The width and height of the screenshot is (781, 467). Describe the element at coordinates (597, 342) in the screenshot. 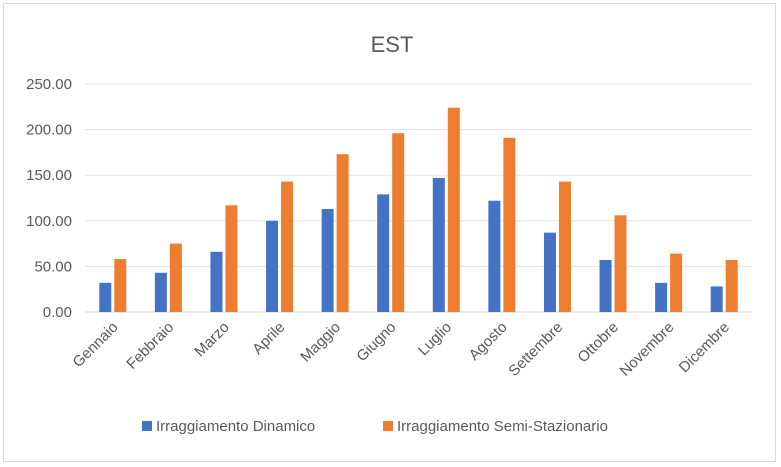

I see `x-tick-label: Ottobre` at that location.